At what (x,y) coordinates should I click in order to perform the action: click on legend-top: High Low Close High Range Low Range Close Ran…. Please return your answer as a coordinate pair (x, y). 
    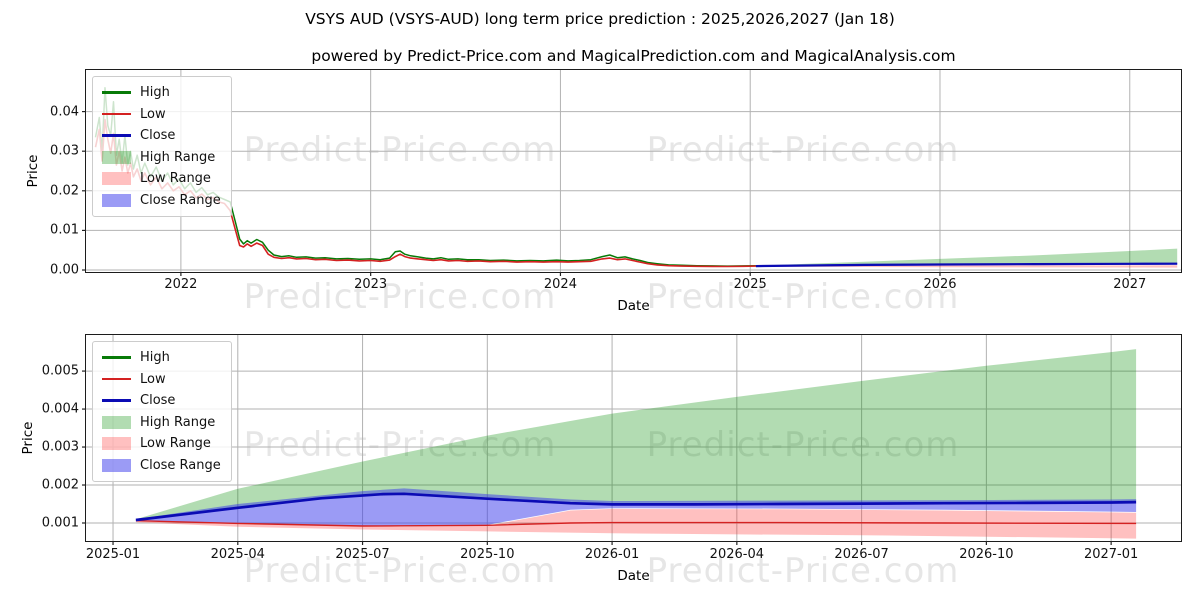
    Looking at the image, I should click on (162, 146).